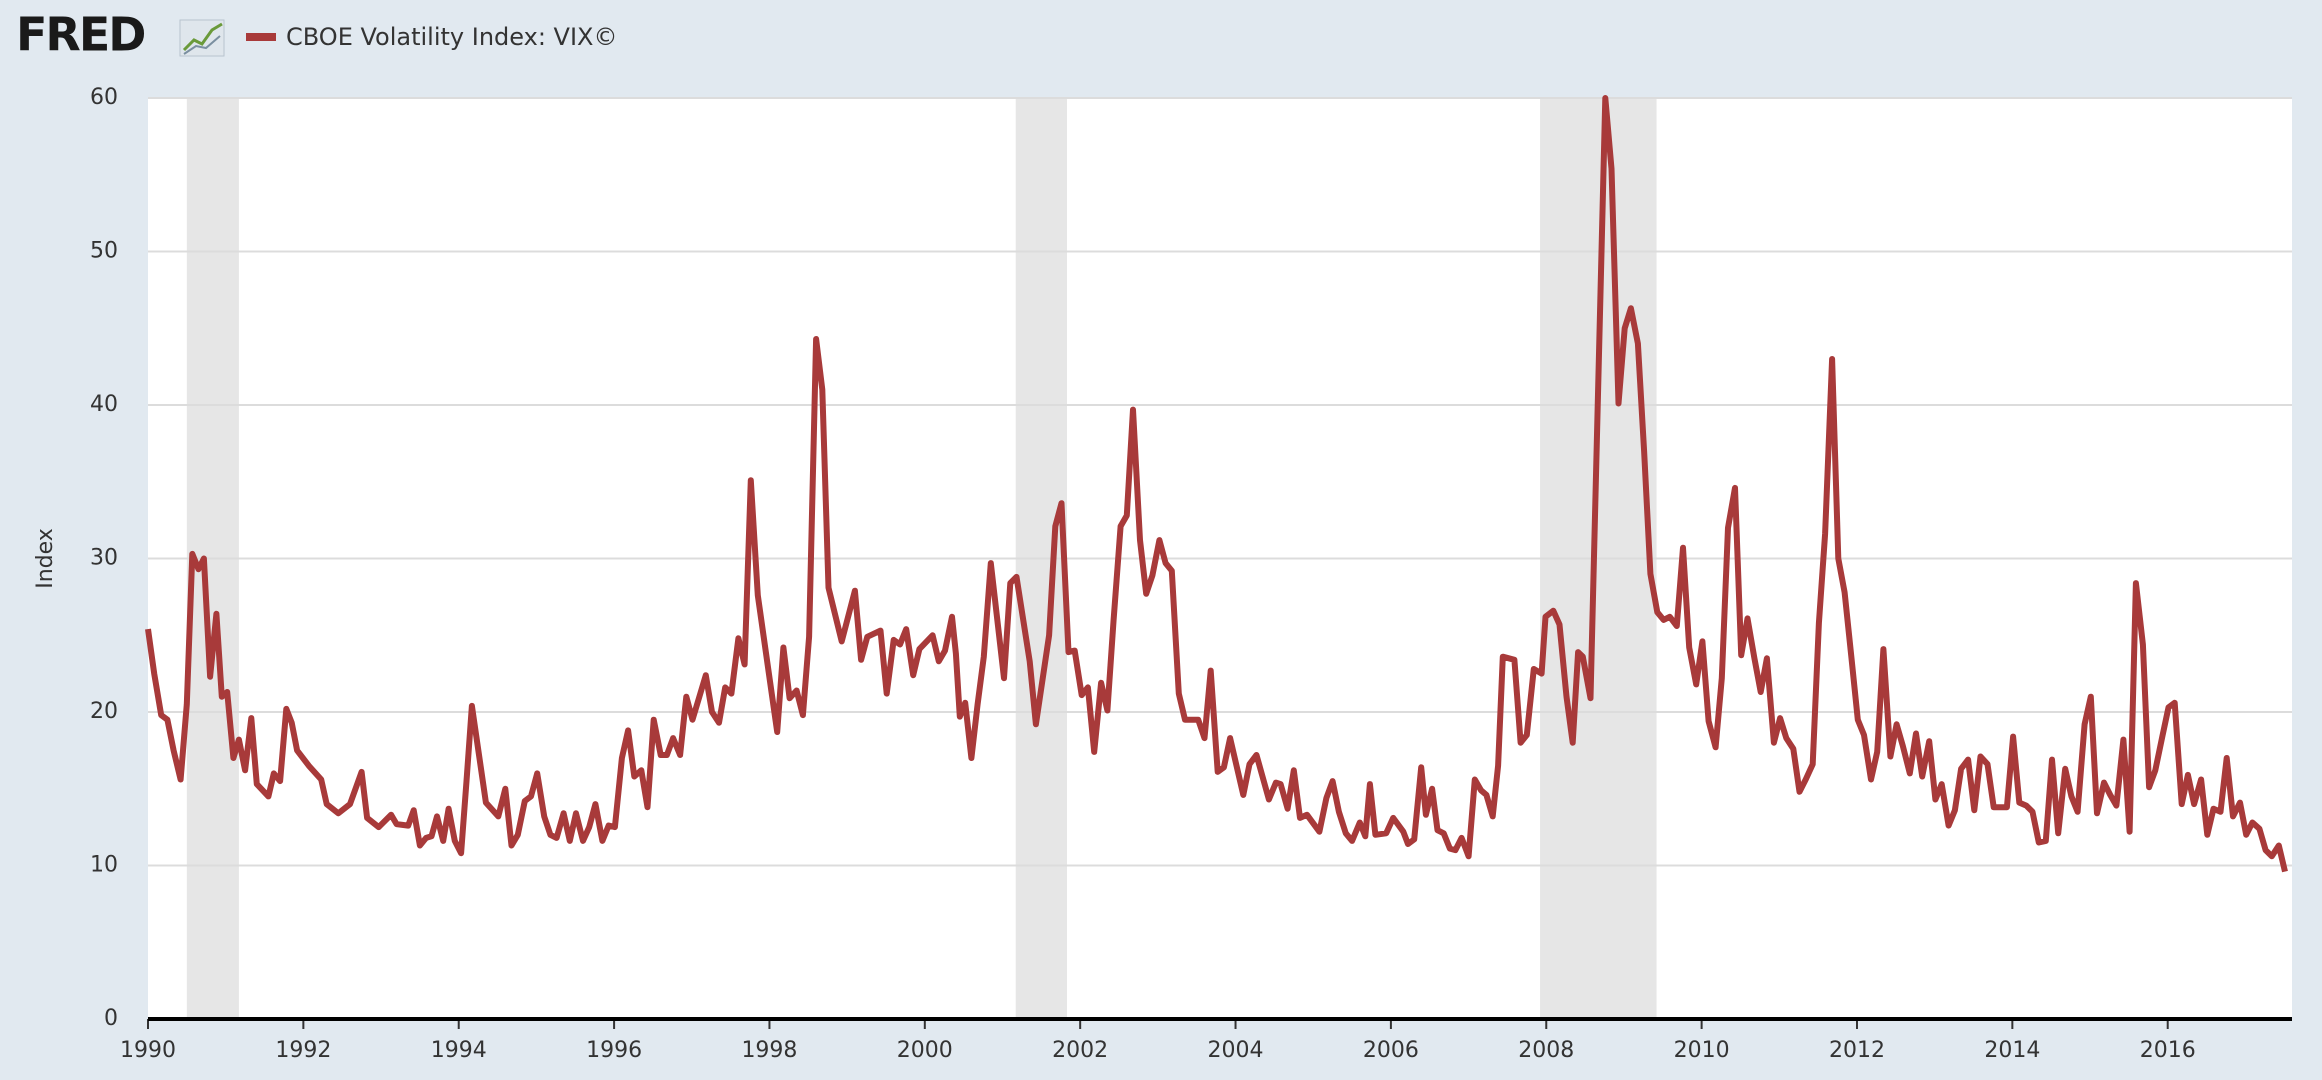  I want to click on x-tick-label: 2016, so click(2168, 1050).